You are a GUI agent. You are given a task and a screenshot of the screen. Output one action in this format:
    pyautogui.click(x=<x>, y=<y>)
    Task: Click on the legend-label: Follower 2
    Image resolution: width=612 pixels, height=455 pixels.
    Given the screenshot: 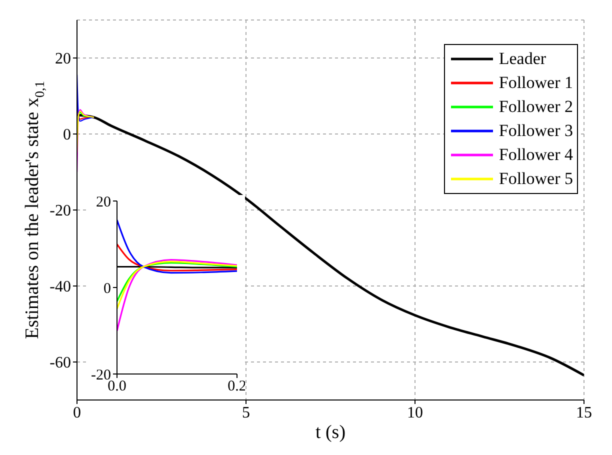 What is the action you would take?
    pyautogui.click(x=535, y=107)
    